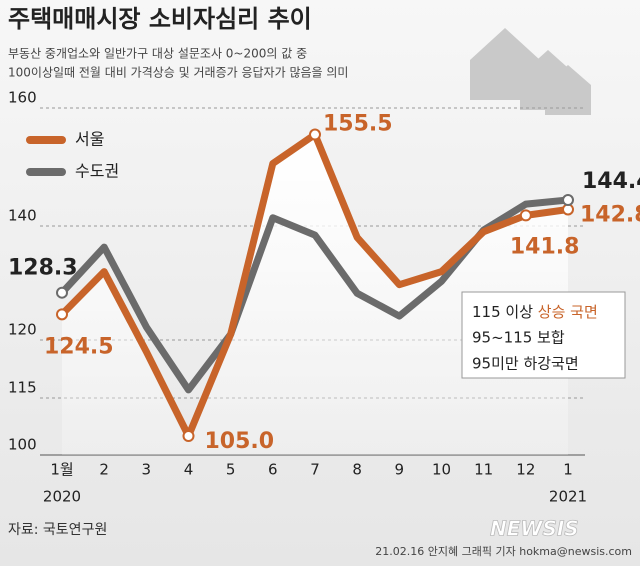  I want to click on x-tick-label: 7, so click(315, 470).